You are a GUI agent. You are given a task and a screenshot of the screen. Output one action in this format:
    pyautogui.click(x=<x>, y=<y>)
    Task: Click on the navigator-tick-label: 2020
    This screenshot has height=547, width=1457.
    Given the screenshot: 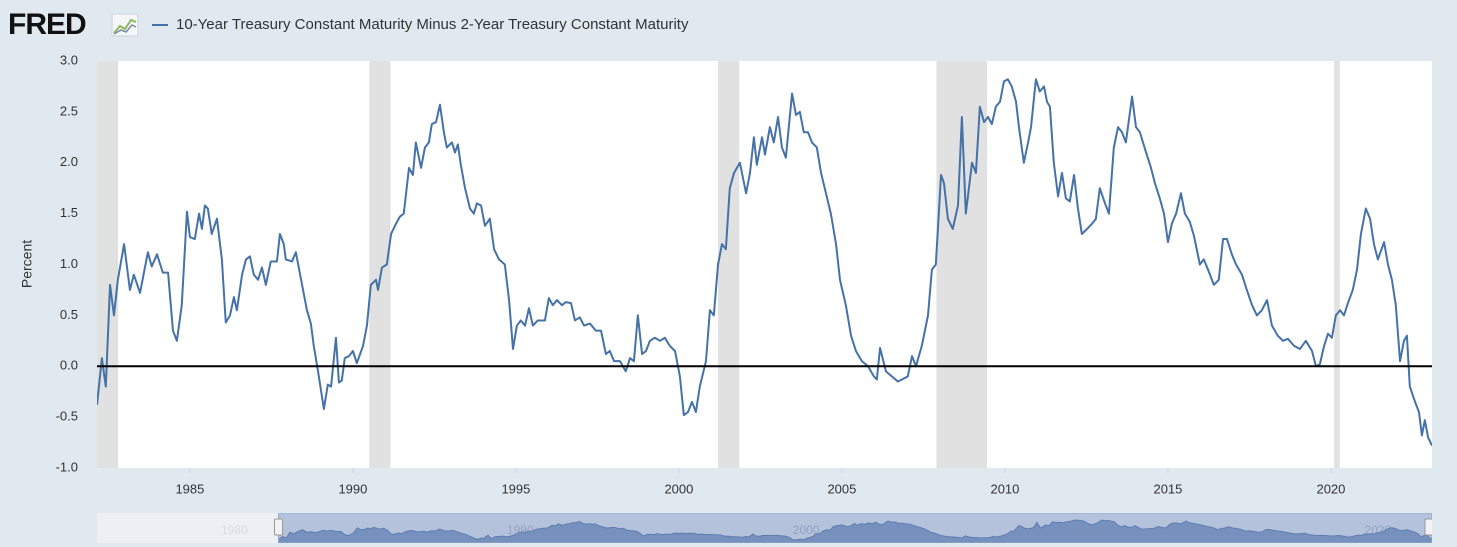 What is the action you would take?
    pyautogui.click(x=1378, y=530)
    